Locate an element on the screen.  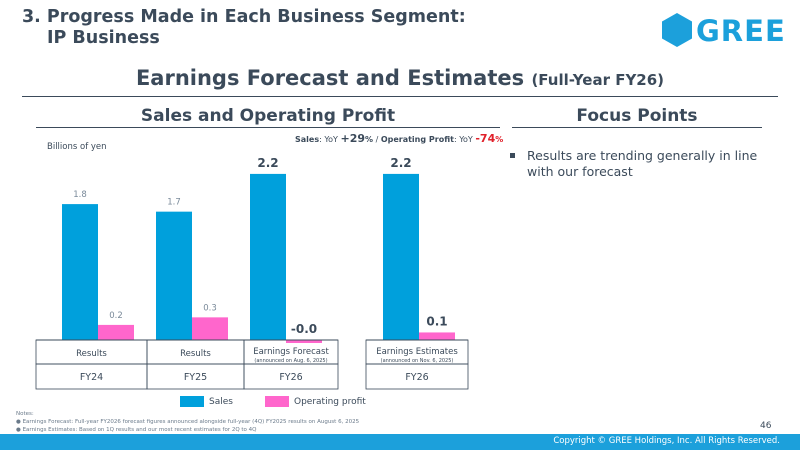
sales-section-divider is located at coordinates (268, 127).